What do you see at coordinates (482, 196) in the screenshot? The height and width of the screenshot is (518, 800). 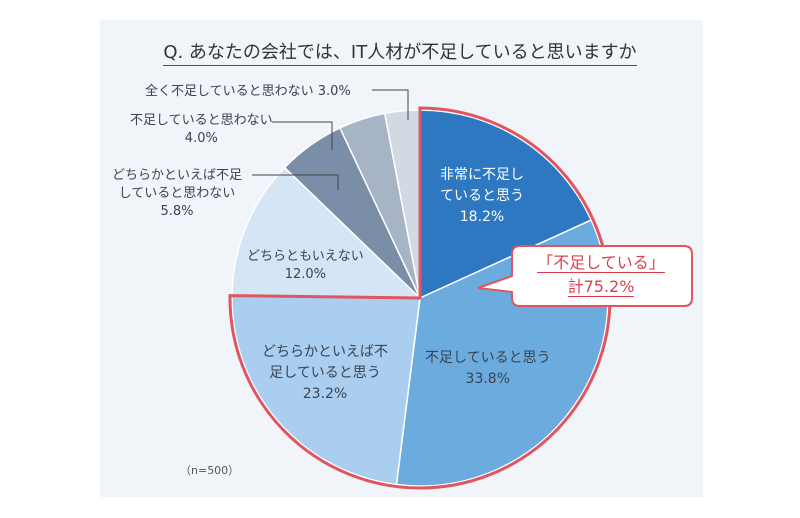 I see `label-very-insufficient: 非常に不足し ていると思う 18.2%` at bounding box center [482, 196].